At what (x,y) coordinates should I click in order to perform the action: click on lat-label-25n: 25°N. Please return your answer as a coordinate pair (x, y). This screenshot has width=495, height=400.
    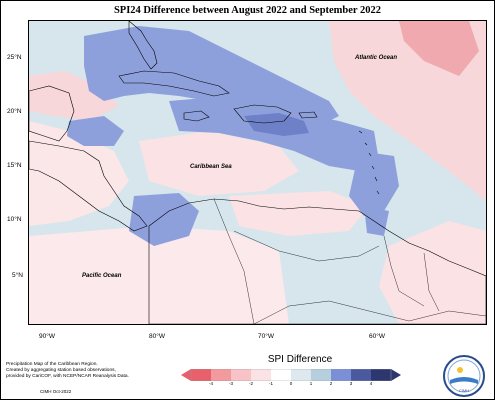
    Looking at the image, I should click on (14, 57).